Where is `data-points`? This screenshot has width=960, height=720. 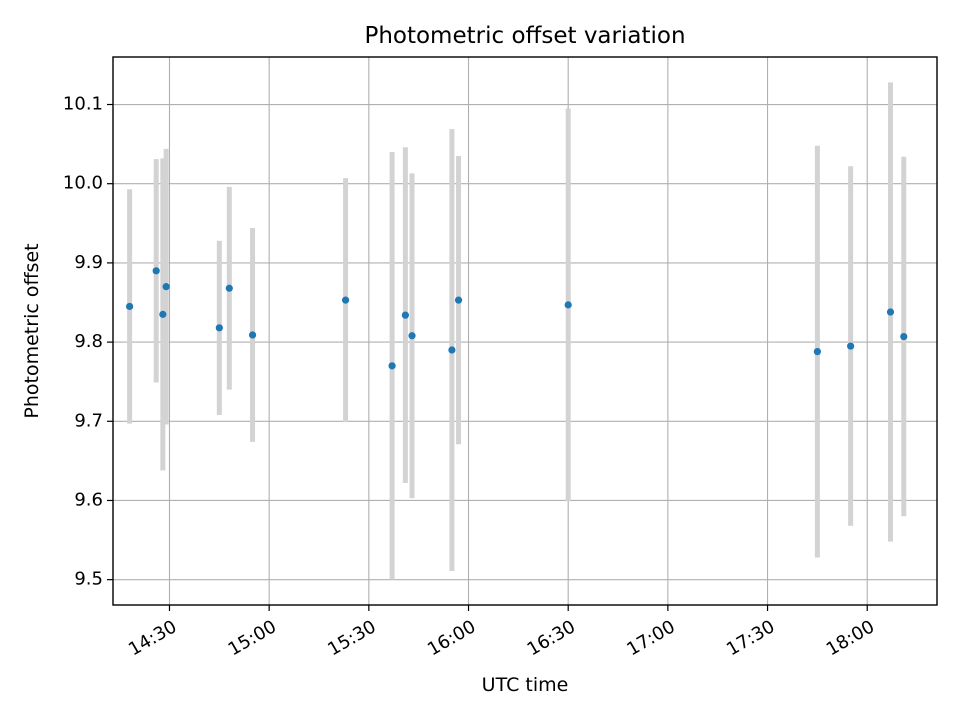 data-points is located at coordinates (517, 318).